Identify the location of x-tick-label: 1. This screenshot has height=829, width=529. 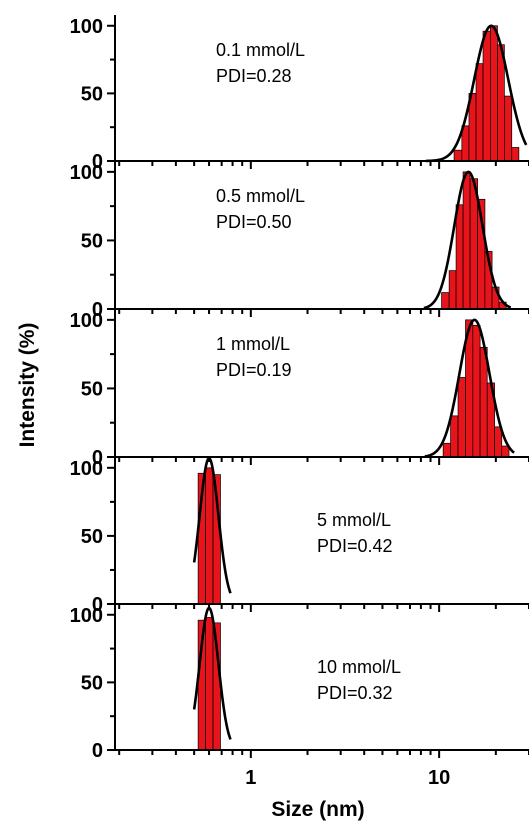
(250, 778).